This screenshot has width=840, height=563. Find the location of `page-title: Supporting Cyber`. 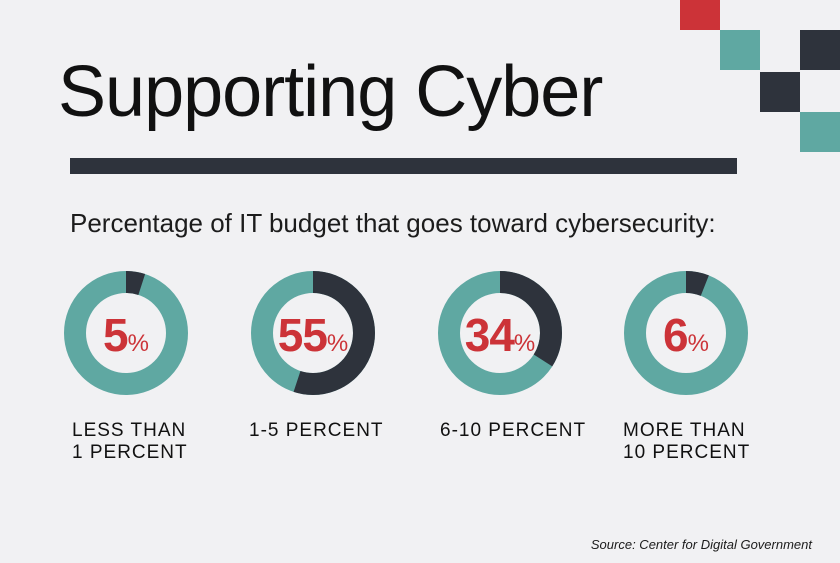

page-title: Supporting Cyber is located at coordinates (330, 92).